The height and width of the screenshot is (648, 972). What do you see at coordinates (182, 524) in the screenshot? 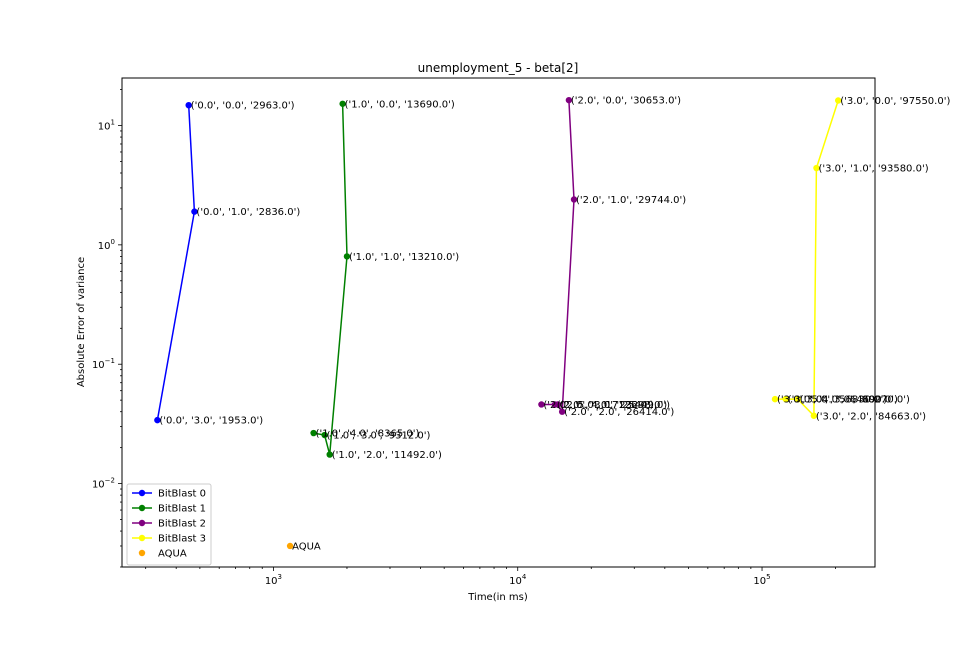
I see `legend-label-2: BitBlast 2` at bounding box center [182, 524].